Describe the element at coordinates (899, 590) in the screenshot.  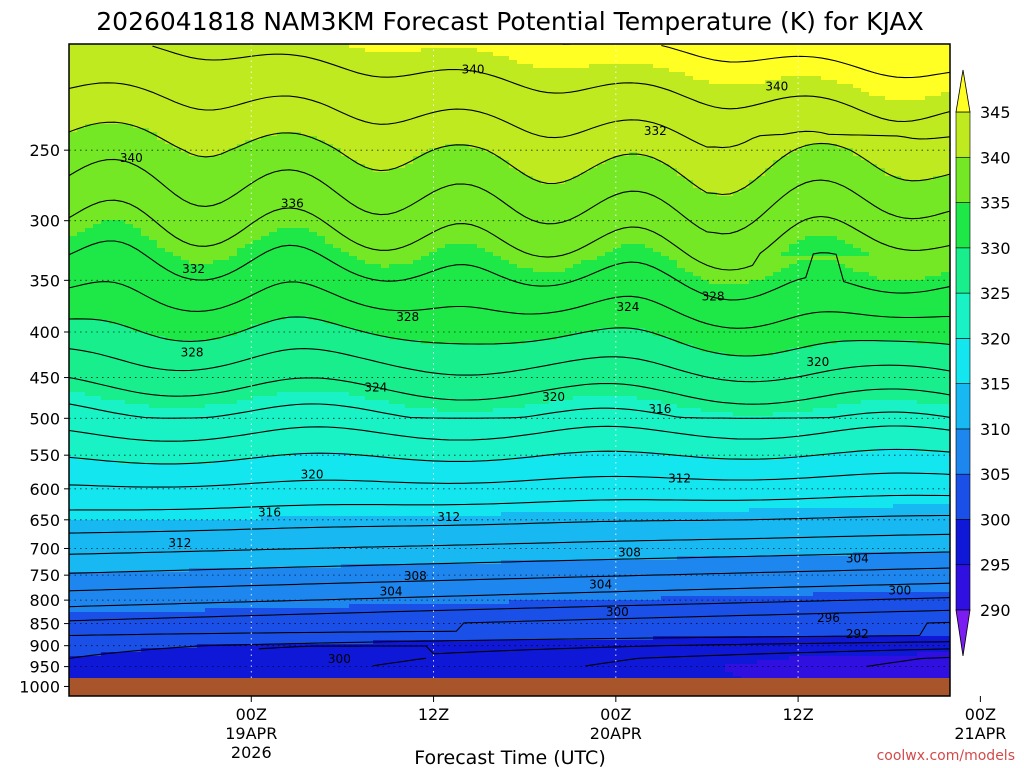
I see `contour-label-300: 300` at that location.